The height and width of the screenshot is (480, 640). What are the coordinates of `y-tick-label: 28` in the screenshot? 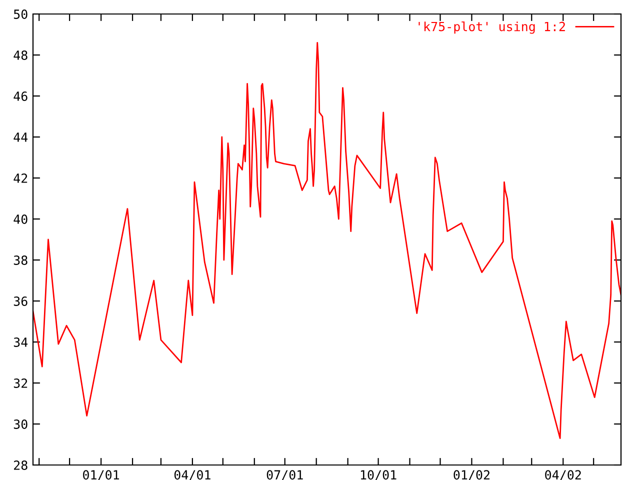 It's located at (21, 465).